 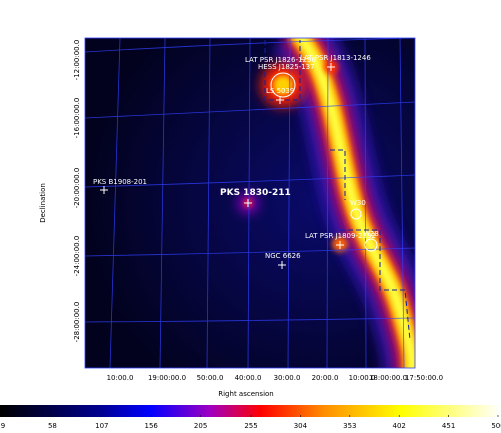 I want to click on source-label: HESS J1825-137, so click(x=286, y=67).